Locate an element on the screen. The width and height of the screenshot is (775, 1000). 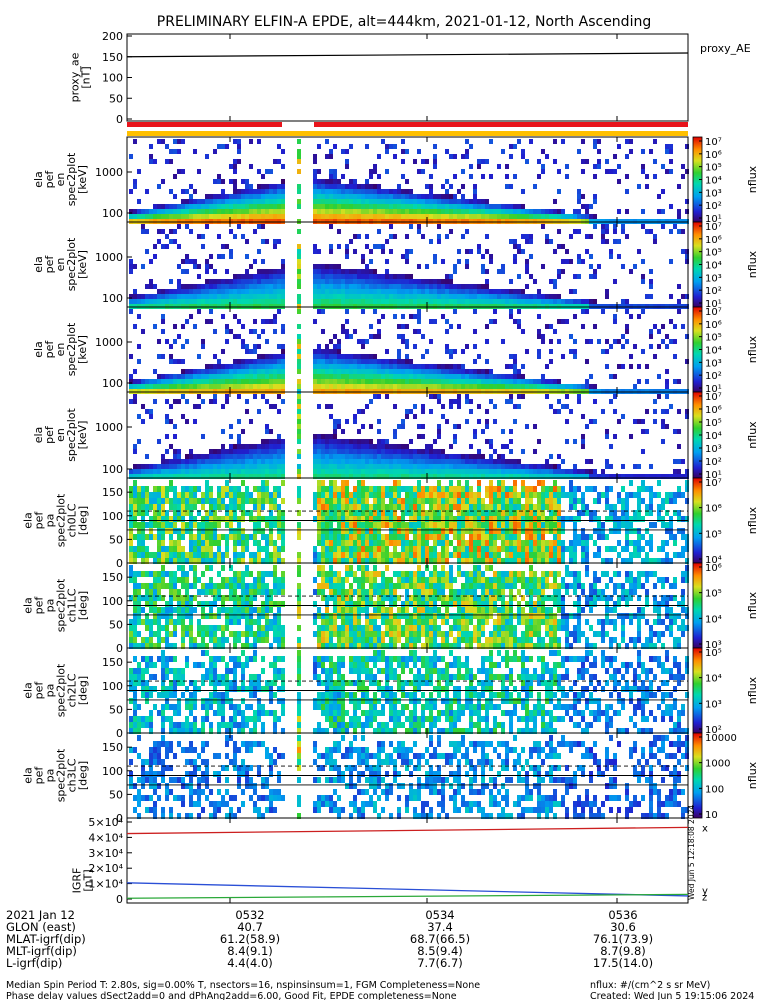
ylabel-line: ela is located at coordinates (38, 264).